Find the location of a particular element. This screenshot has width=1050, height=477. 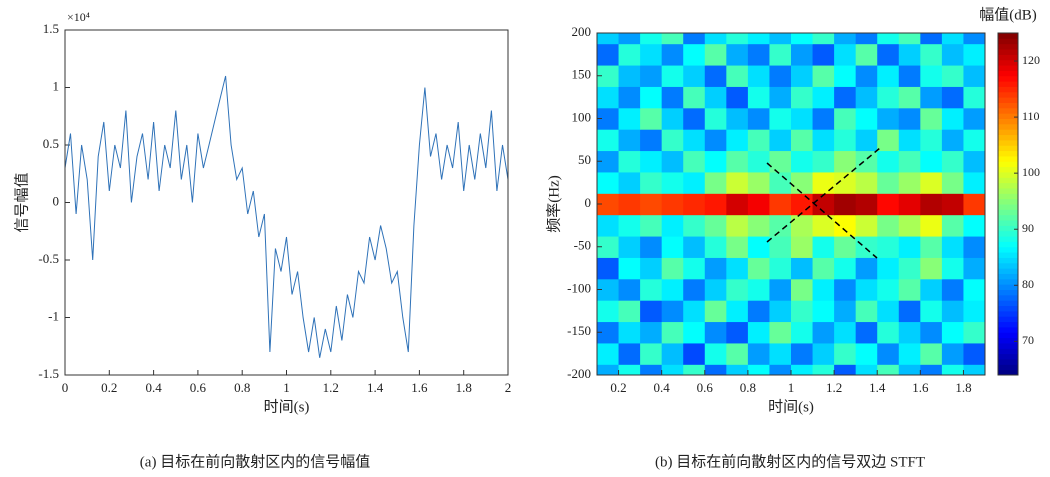

x-tick-label: 1.4 is located at coordinates (375, 387).